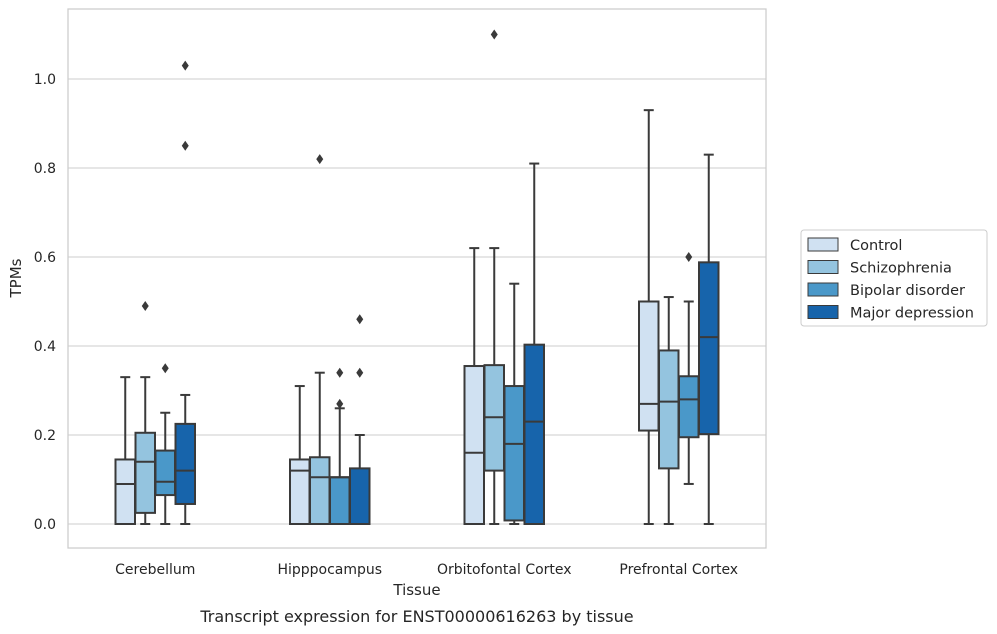 This screenshot has height=634, width=997. What do you see at coordinates (155, 570) in the screenshot?
I see `x-tick-label: Cerebellum` at bounding box center [155, 570].